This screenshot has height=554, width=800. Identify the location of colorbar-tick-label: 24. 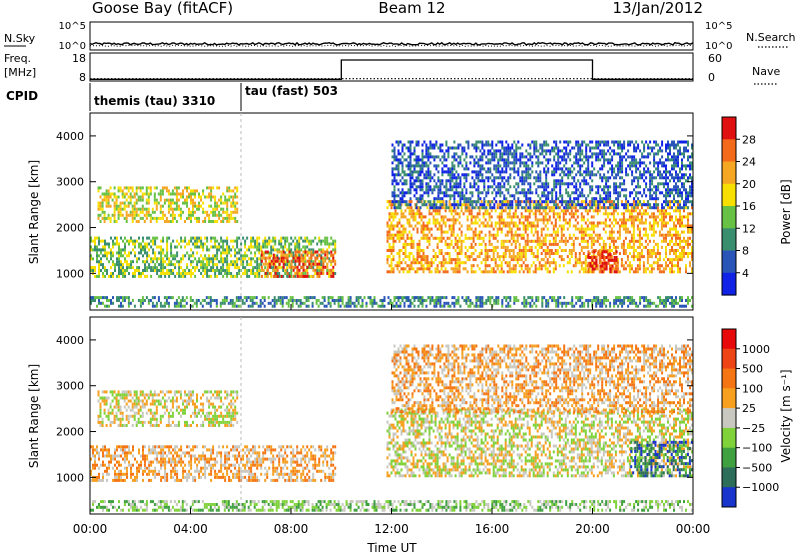
(749, 162).